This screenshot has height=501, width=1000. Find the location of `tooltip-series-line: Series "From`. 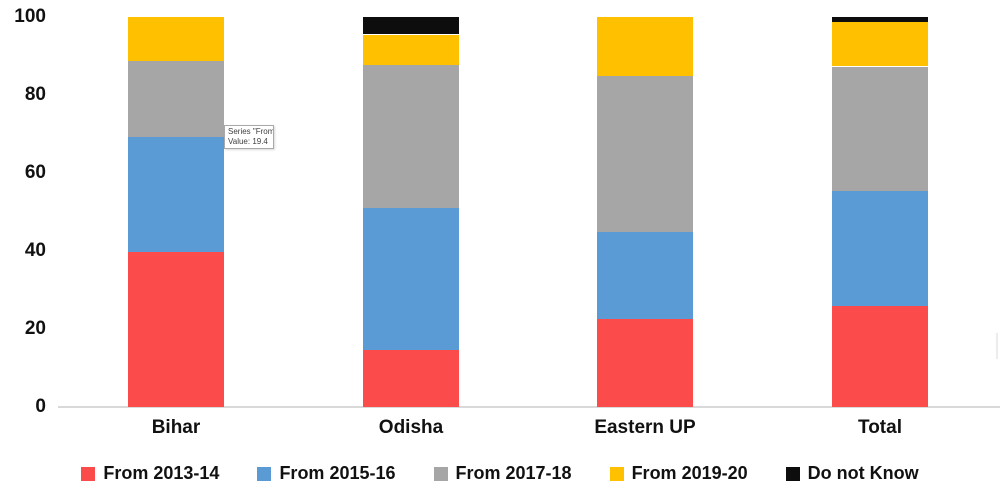

tooltip-series-line: Series "From is located at coordinates (251, 131).